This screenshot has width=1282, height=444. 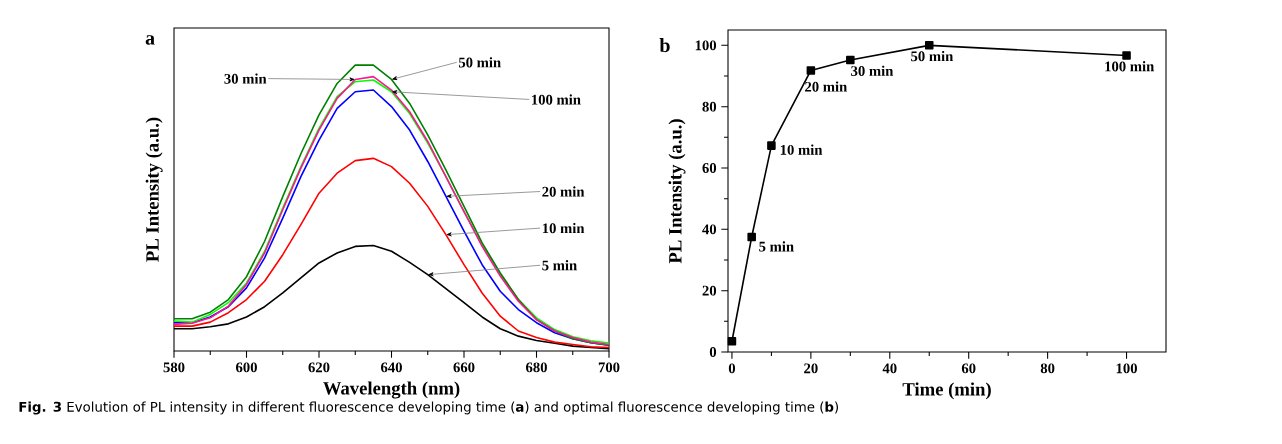 I want to click on y-tick-label: 100, so click(x=706, y=45).